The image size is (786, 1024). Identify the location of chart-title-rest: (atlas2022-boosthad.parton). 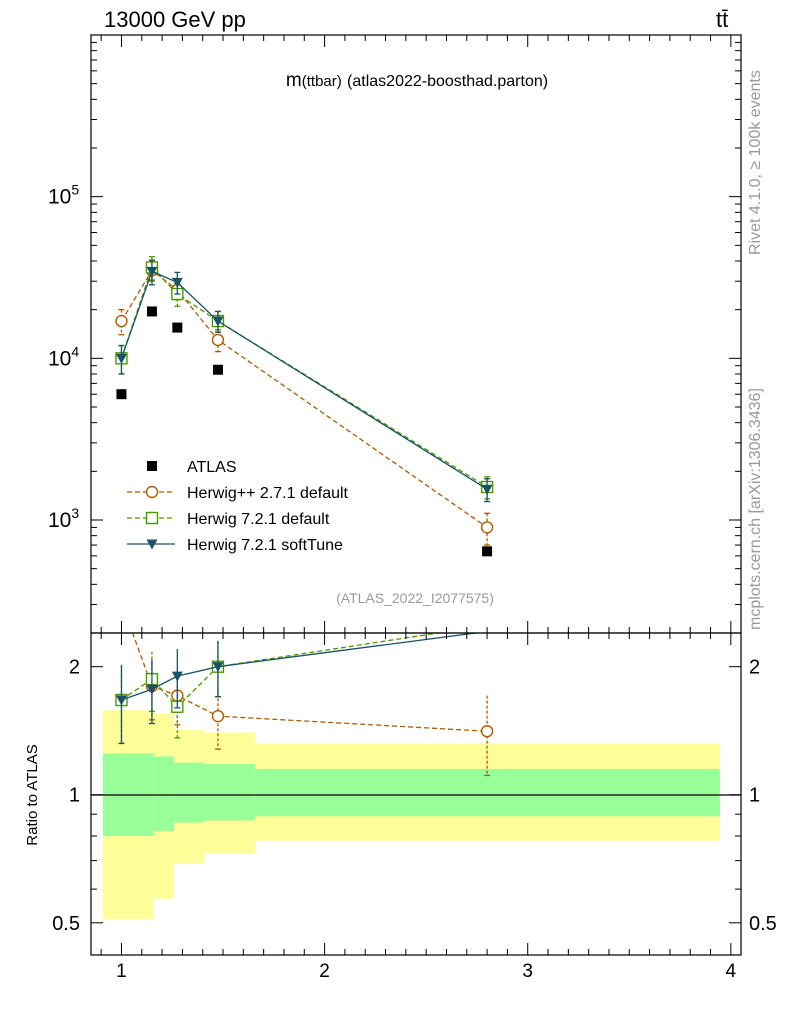
(447, 81).